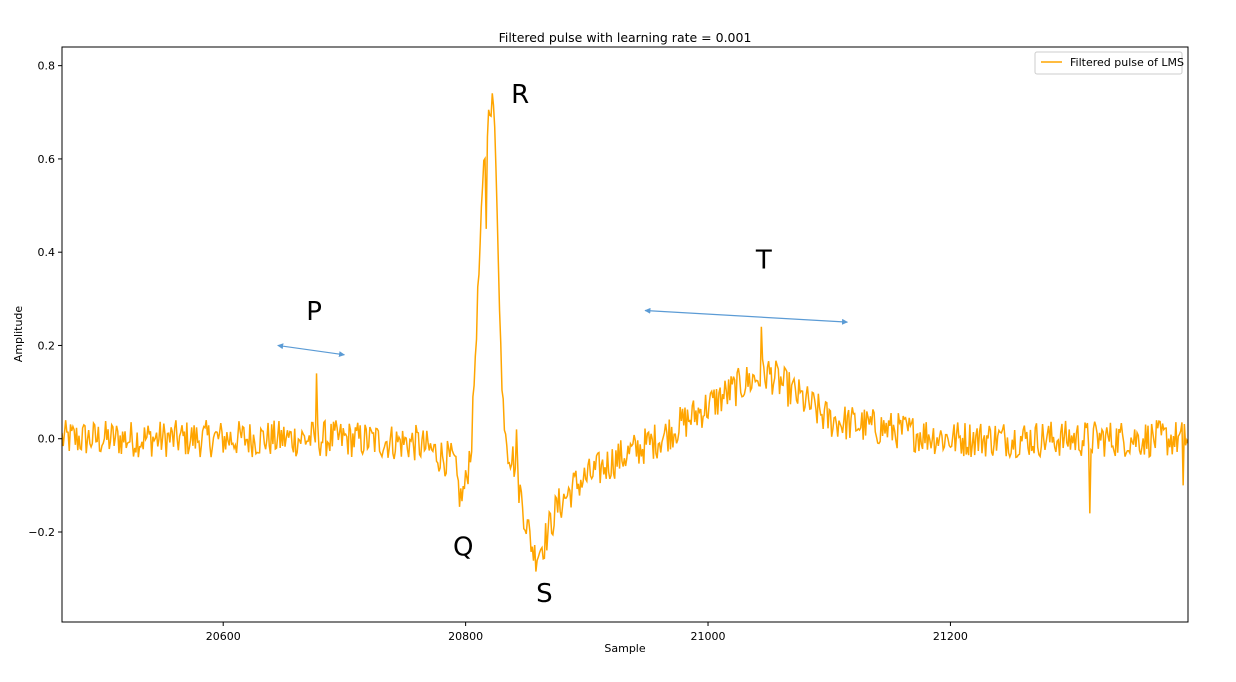 The width and height of the screenshot is (1236, 682). What do you see at coordinates (47, 66) in the screenshot?
I see `y-tick-label: 0.8` at bounding box center [47, 66].